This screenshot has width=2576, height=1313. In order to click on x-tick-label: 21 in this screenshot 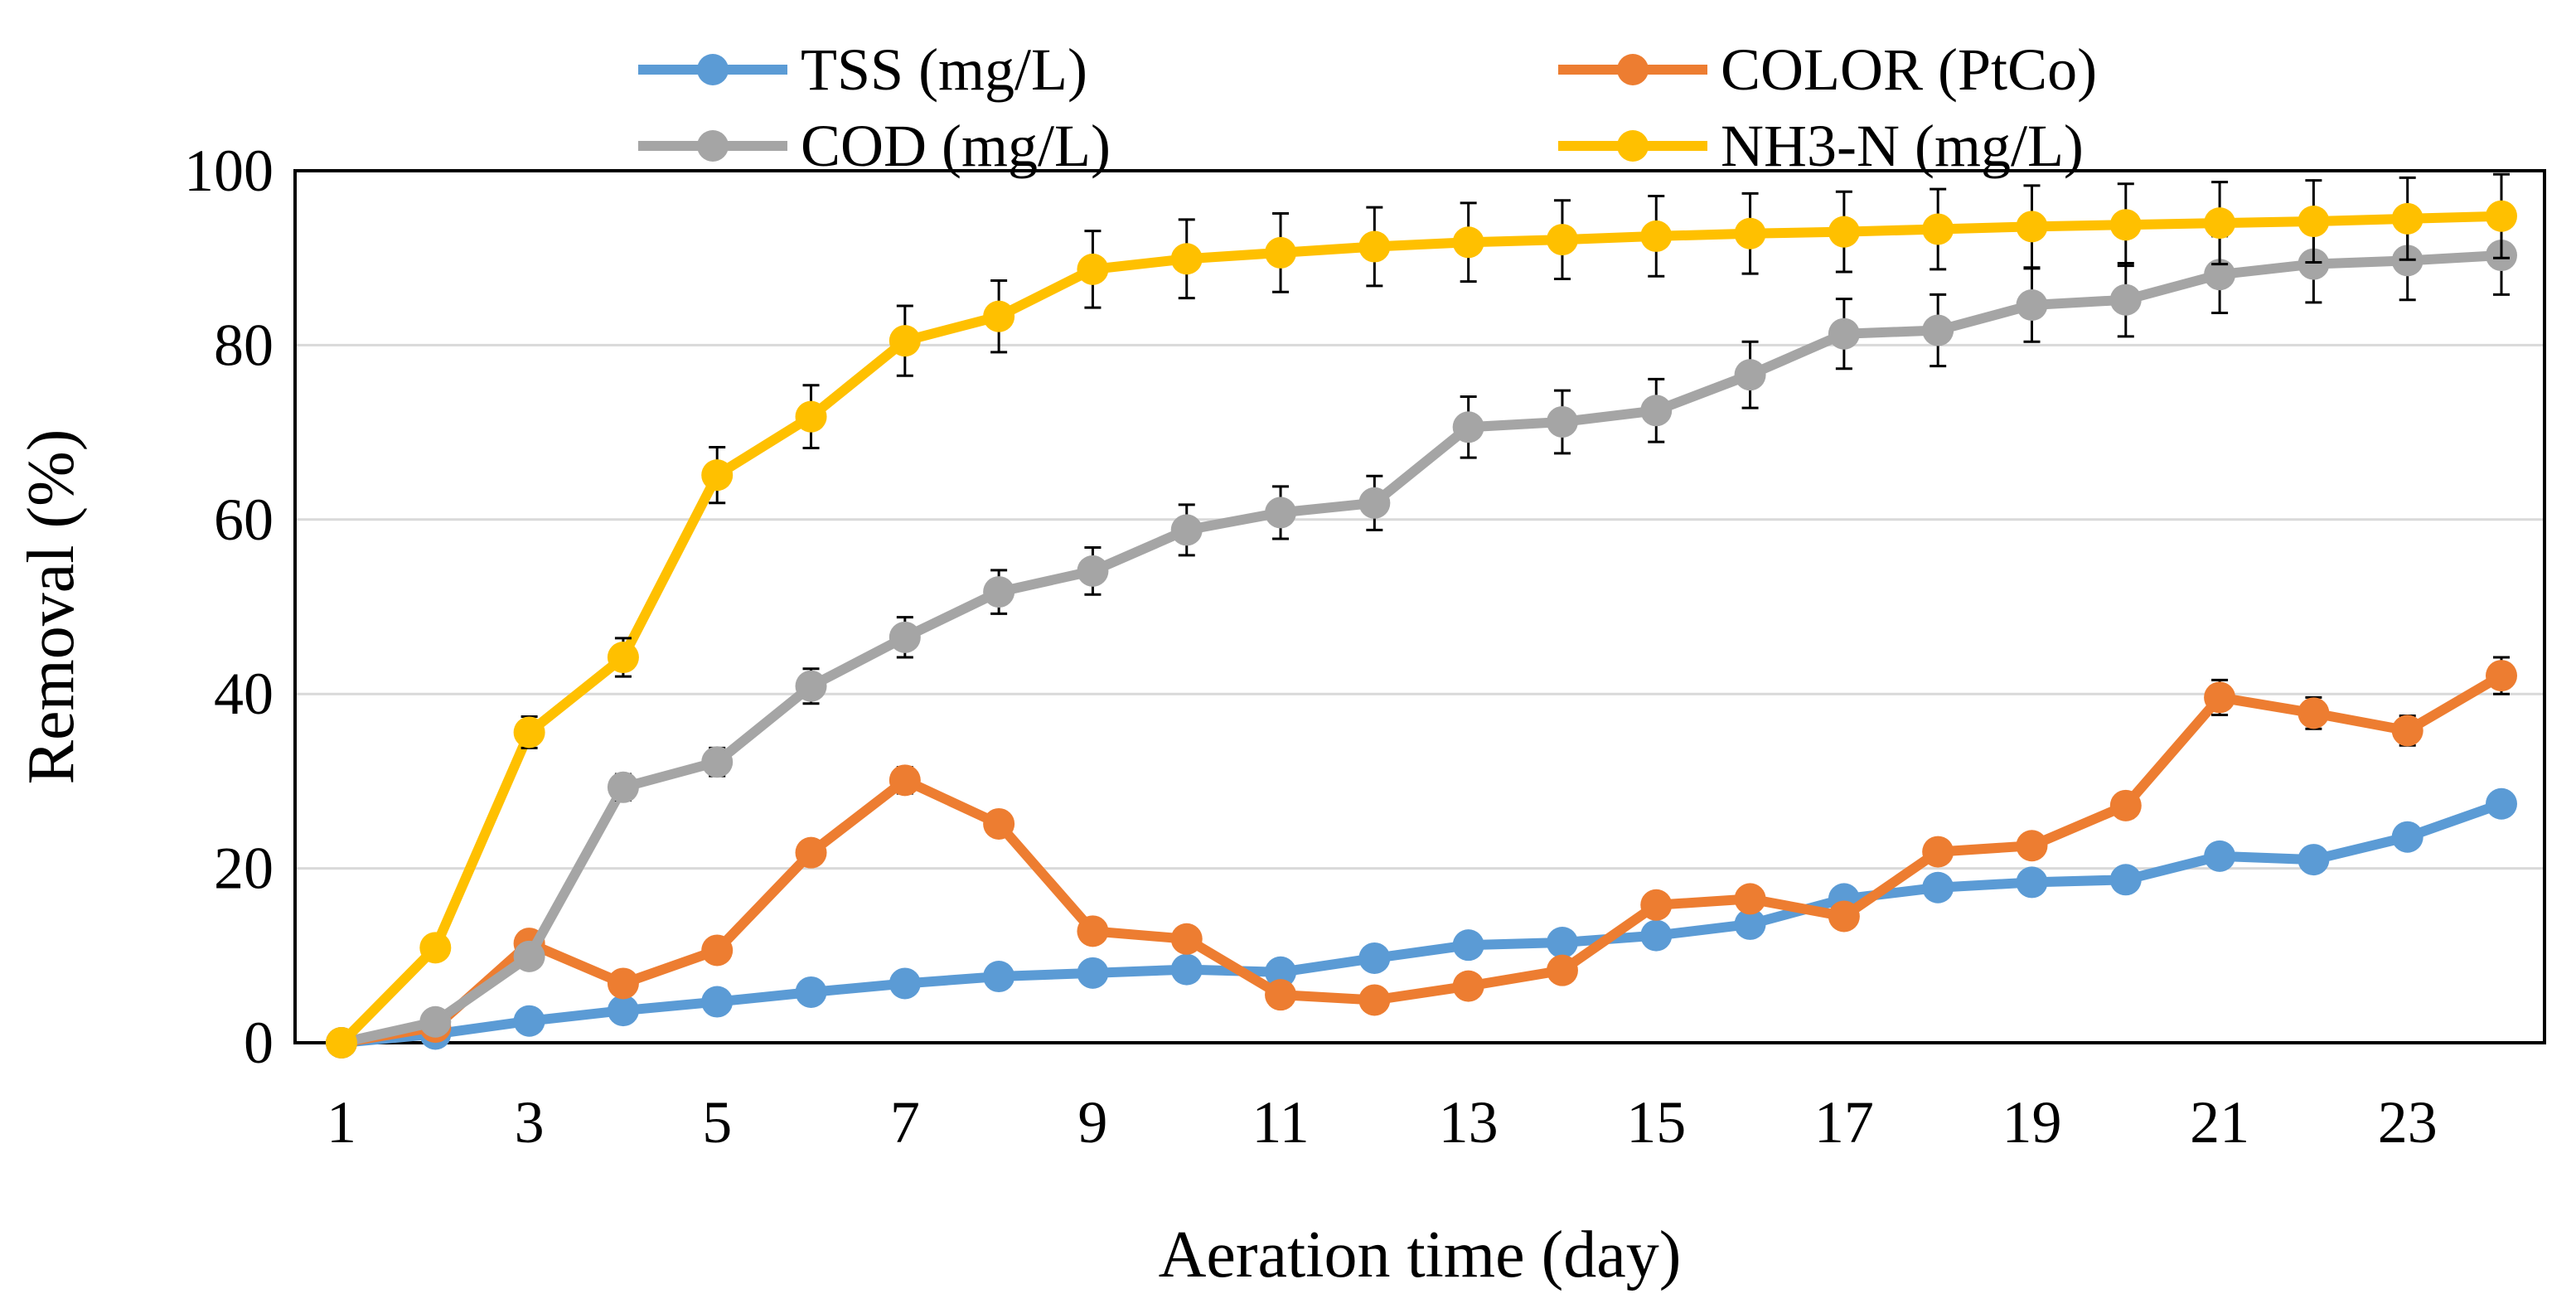, I will do `click(2219, 1122)`.